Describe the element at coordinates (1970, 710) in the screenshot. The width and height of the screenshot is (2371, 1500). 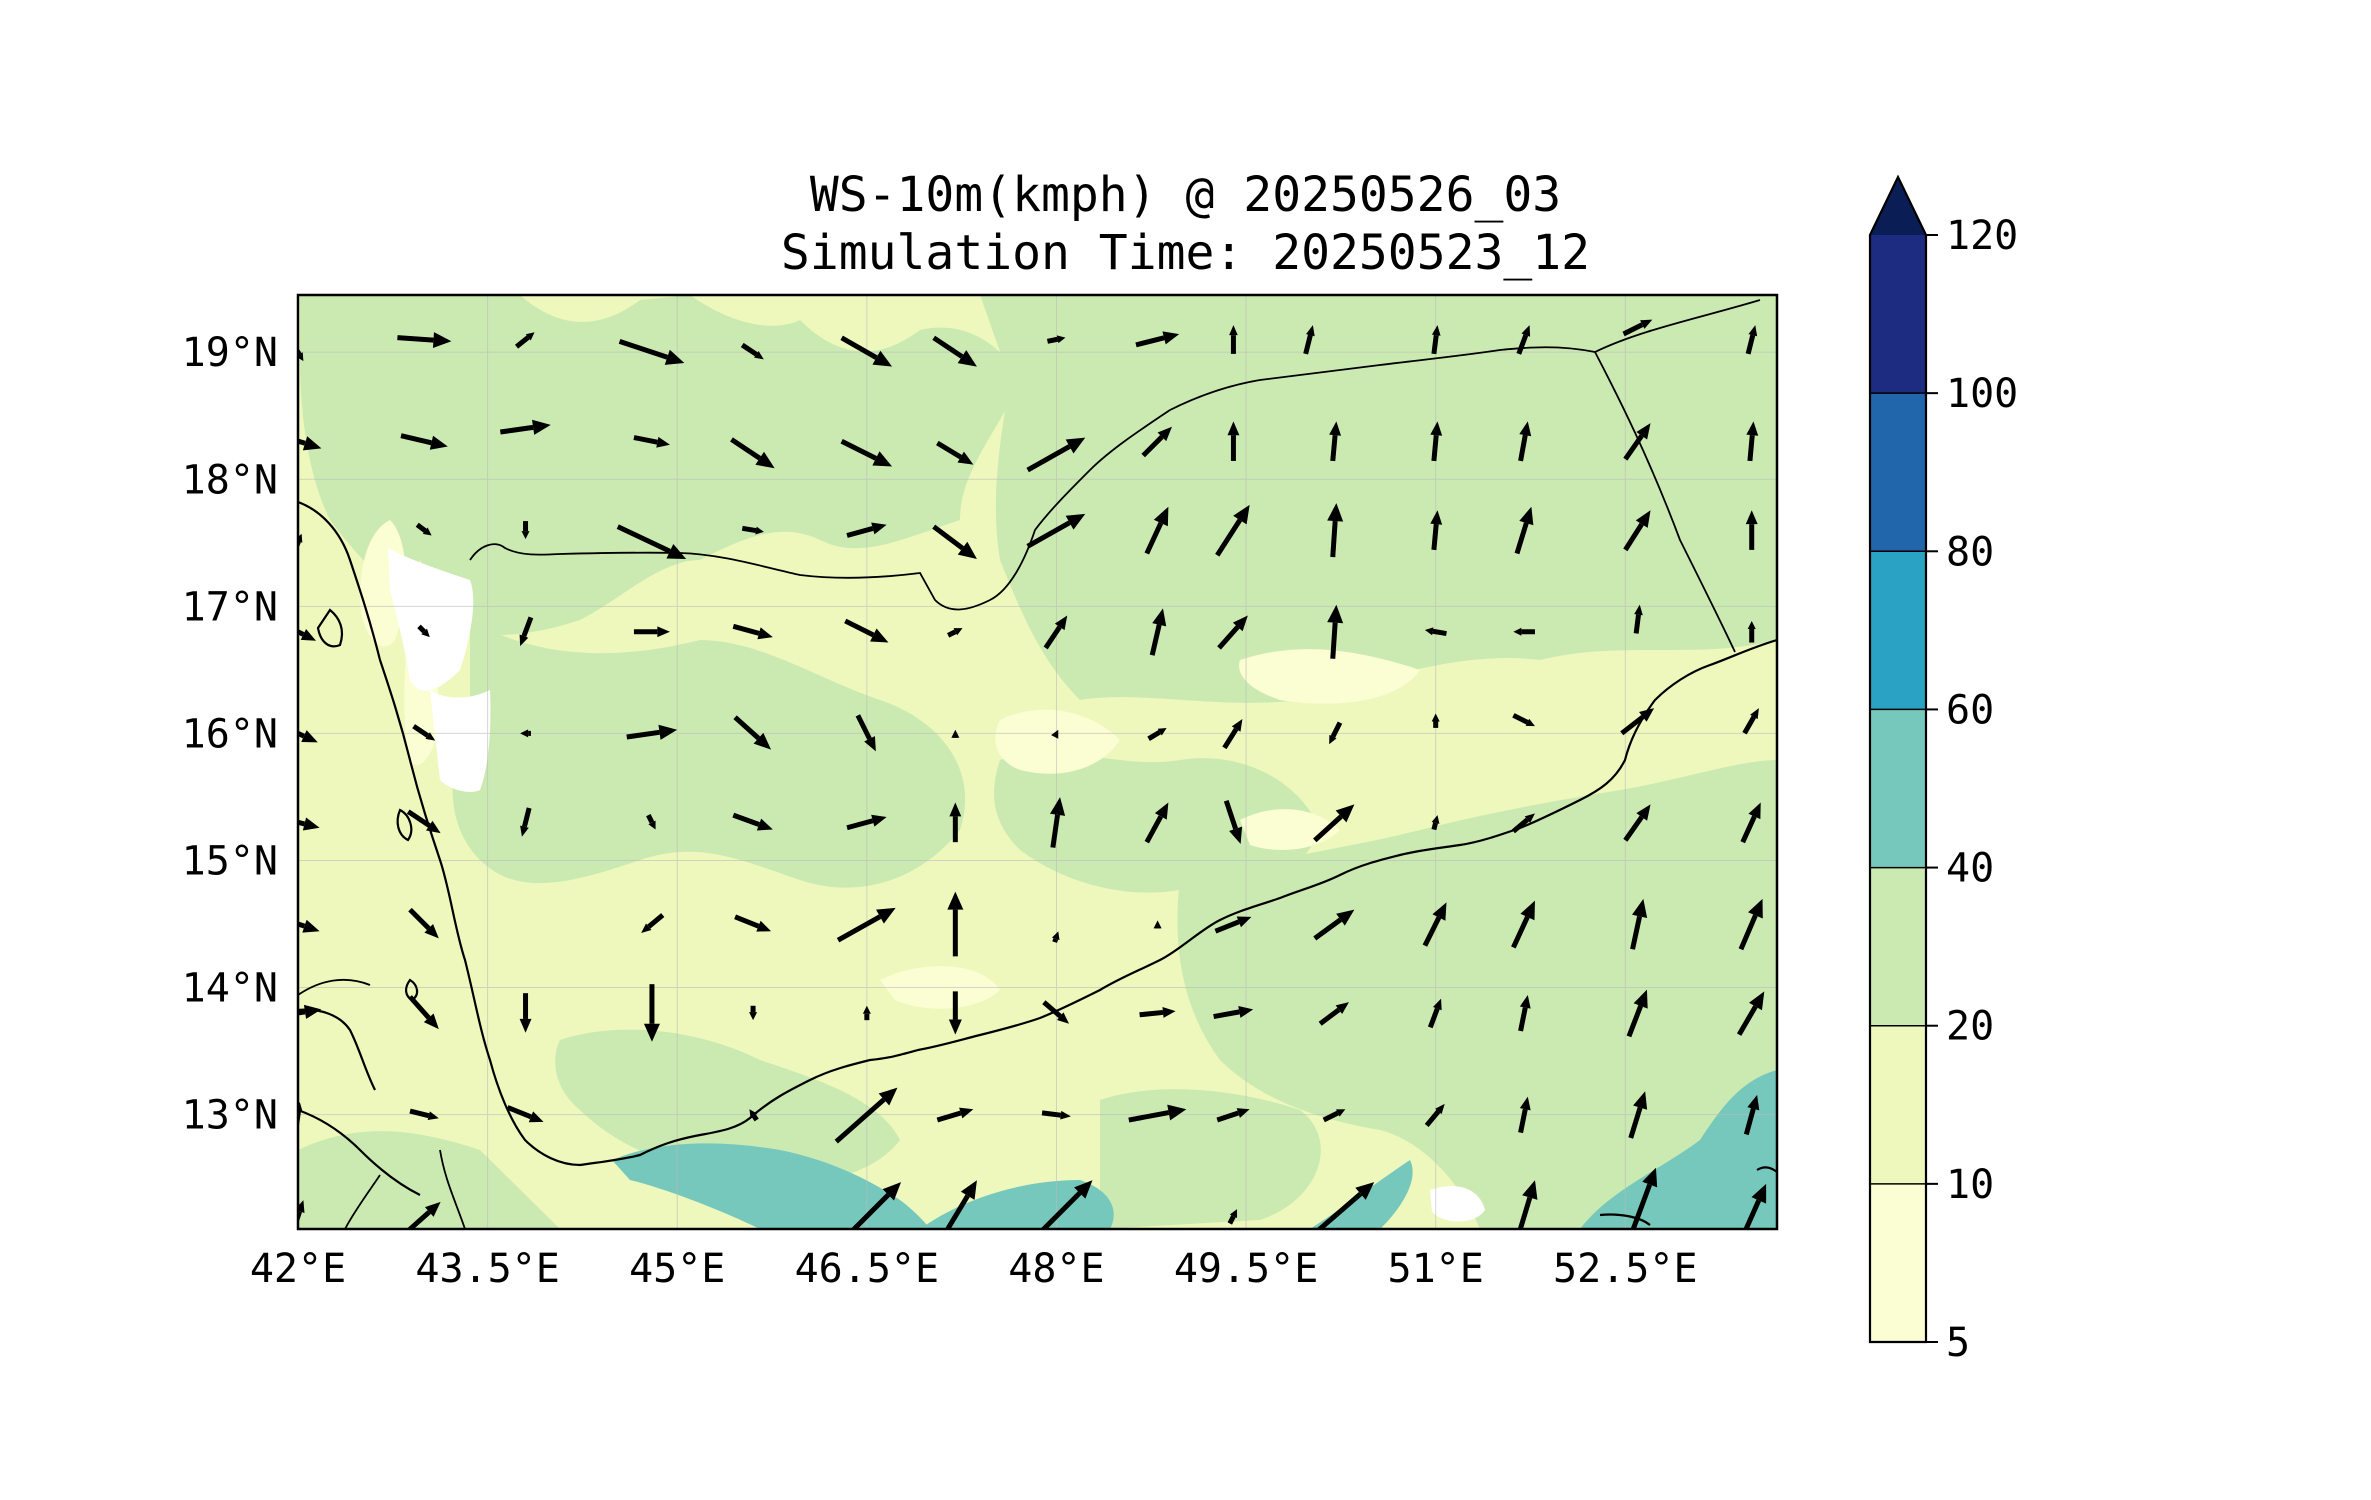
I see `colorbar-tick-label: 60` at that location.